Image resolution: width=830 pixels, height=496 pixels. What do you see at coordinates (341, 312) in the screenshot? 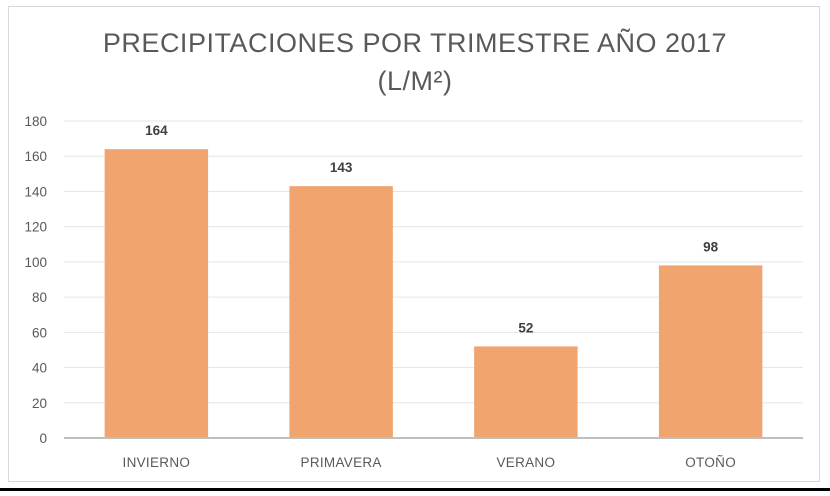
I see `bar-primavera` at bounding box center [341, 312].